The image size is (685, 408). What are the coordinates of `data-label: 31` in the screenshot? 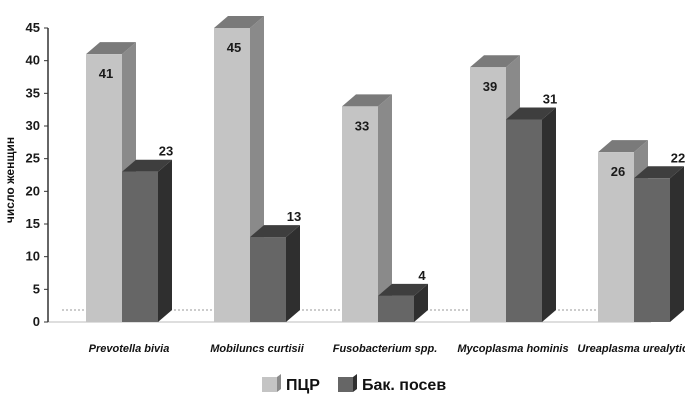 It's located at (550, 98).